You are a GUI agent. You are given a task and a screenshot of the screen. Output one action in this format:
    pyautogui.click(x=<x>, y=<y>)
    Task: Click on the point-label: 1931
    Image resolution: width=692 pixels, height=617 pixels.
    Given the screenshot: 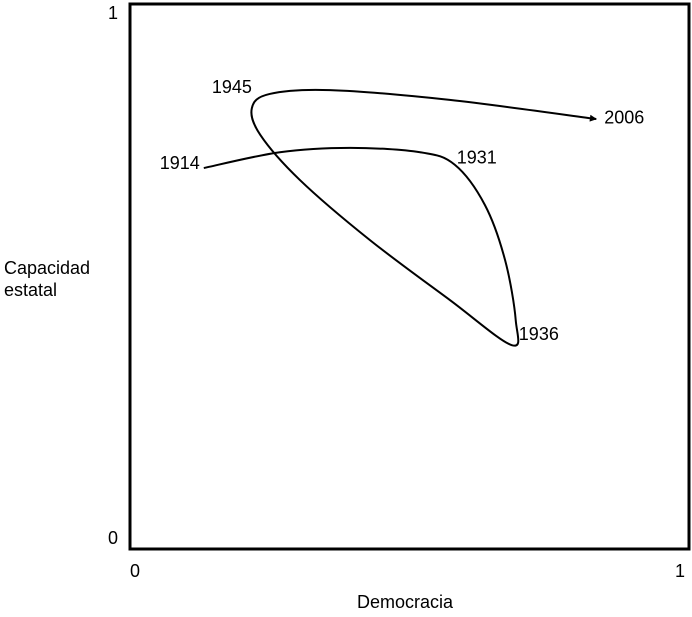 What is the action you would take?
    pyautogui.click(x=477, y=158)
    